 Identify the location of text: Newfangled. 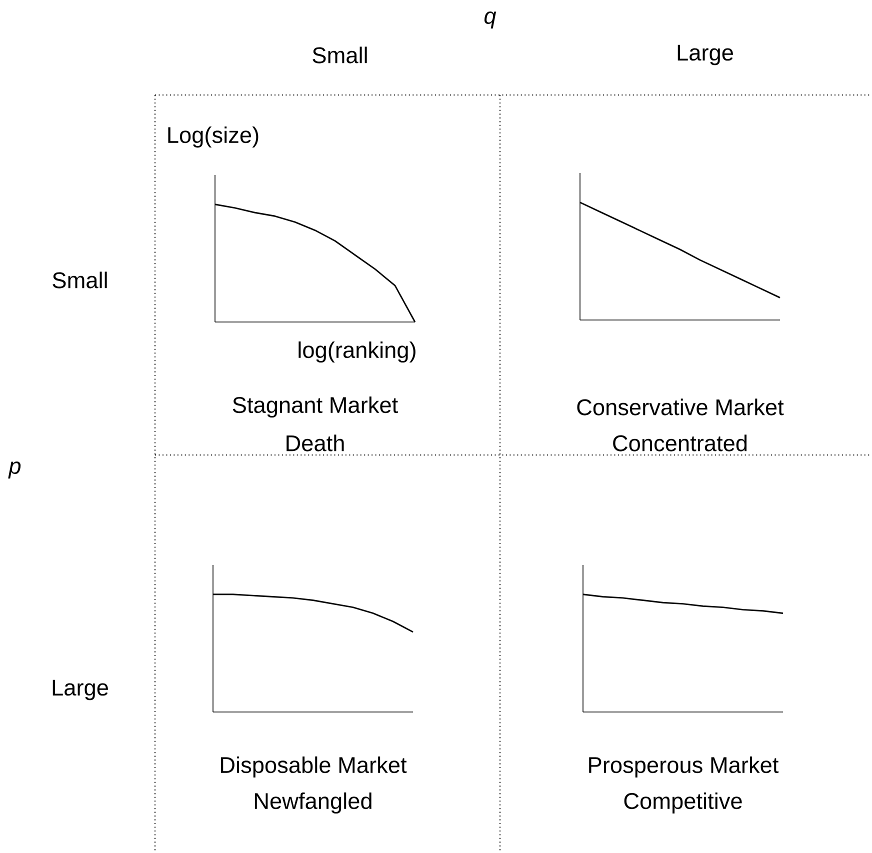
(313, 803).